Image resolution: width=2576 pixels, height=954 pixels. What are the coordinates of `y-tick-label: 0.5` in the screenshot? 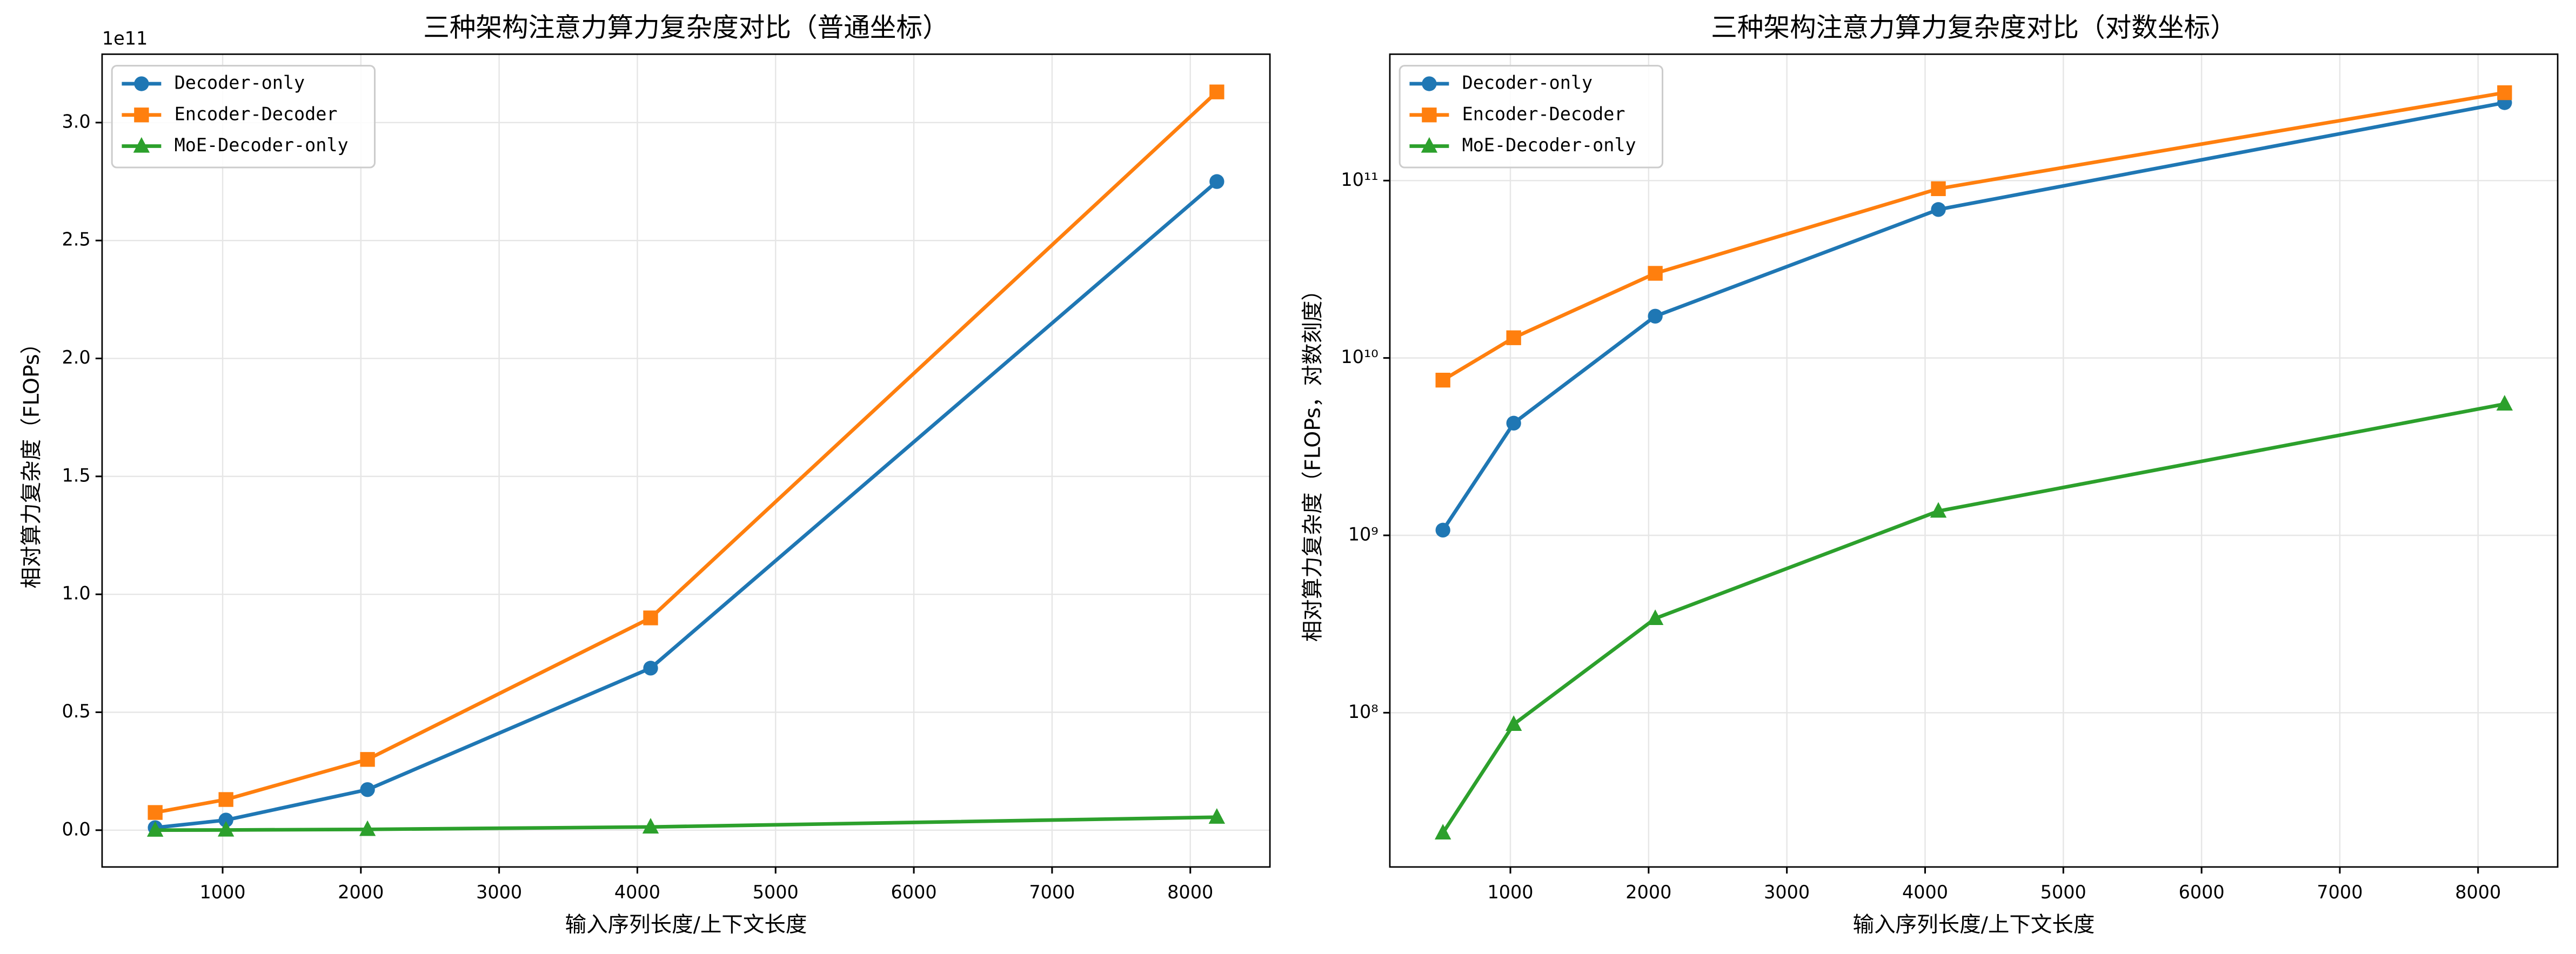 It's located at (76, 711).